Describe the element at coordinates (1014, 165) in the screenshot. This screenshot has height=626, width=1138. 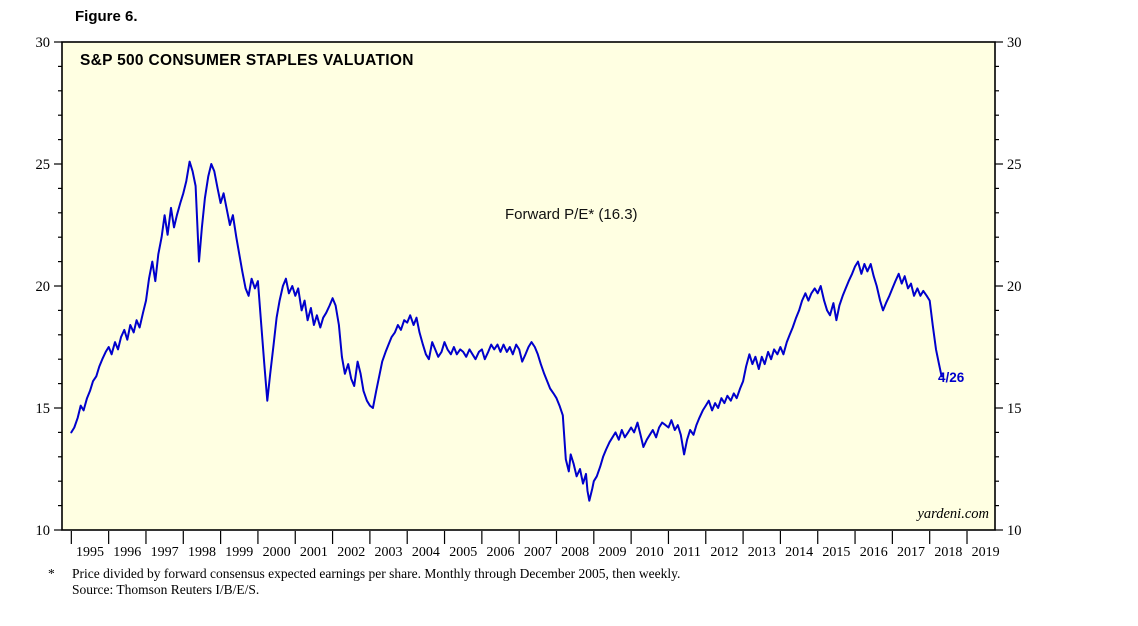
I see `y-axis-label-right: 25` at that location.